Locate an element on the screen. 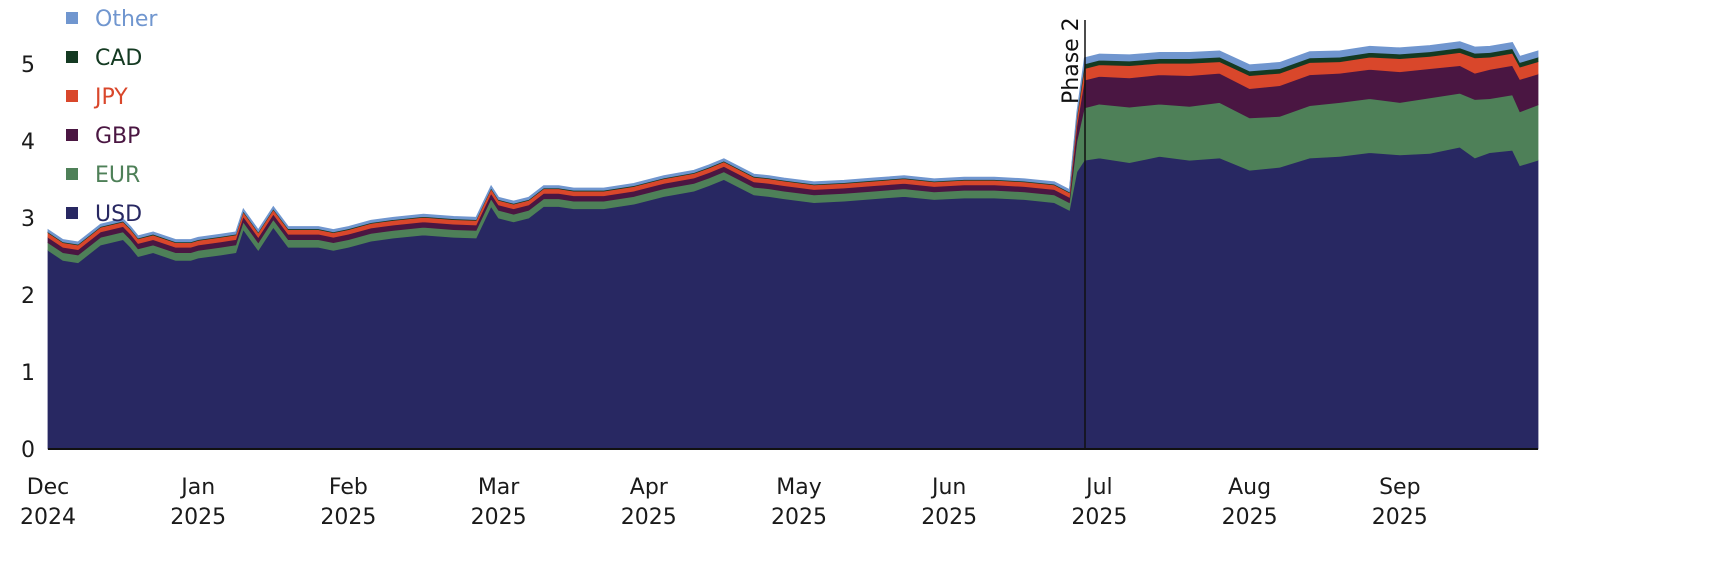 Image resolution: width=1732 pixels, height=584 pixels. legend-label-cad: CAD is located at coordinates (118, 58).